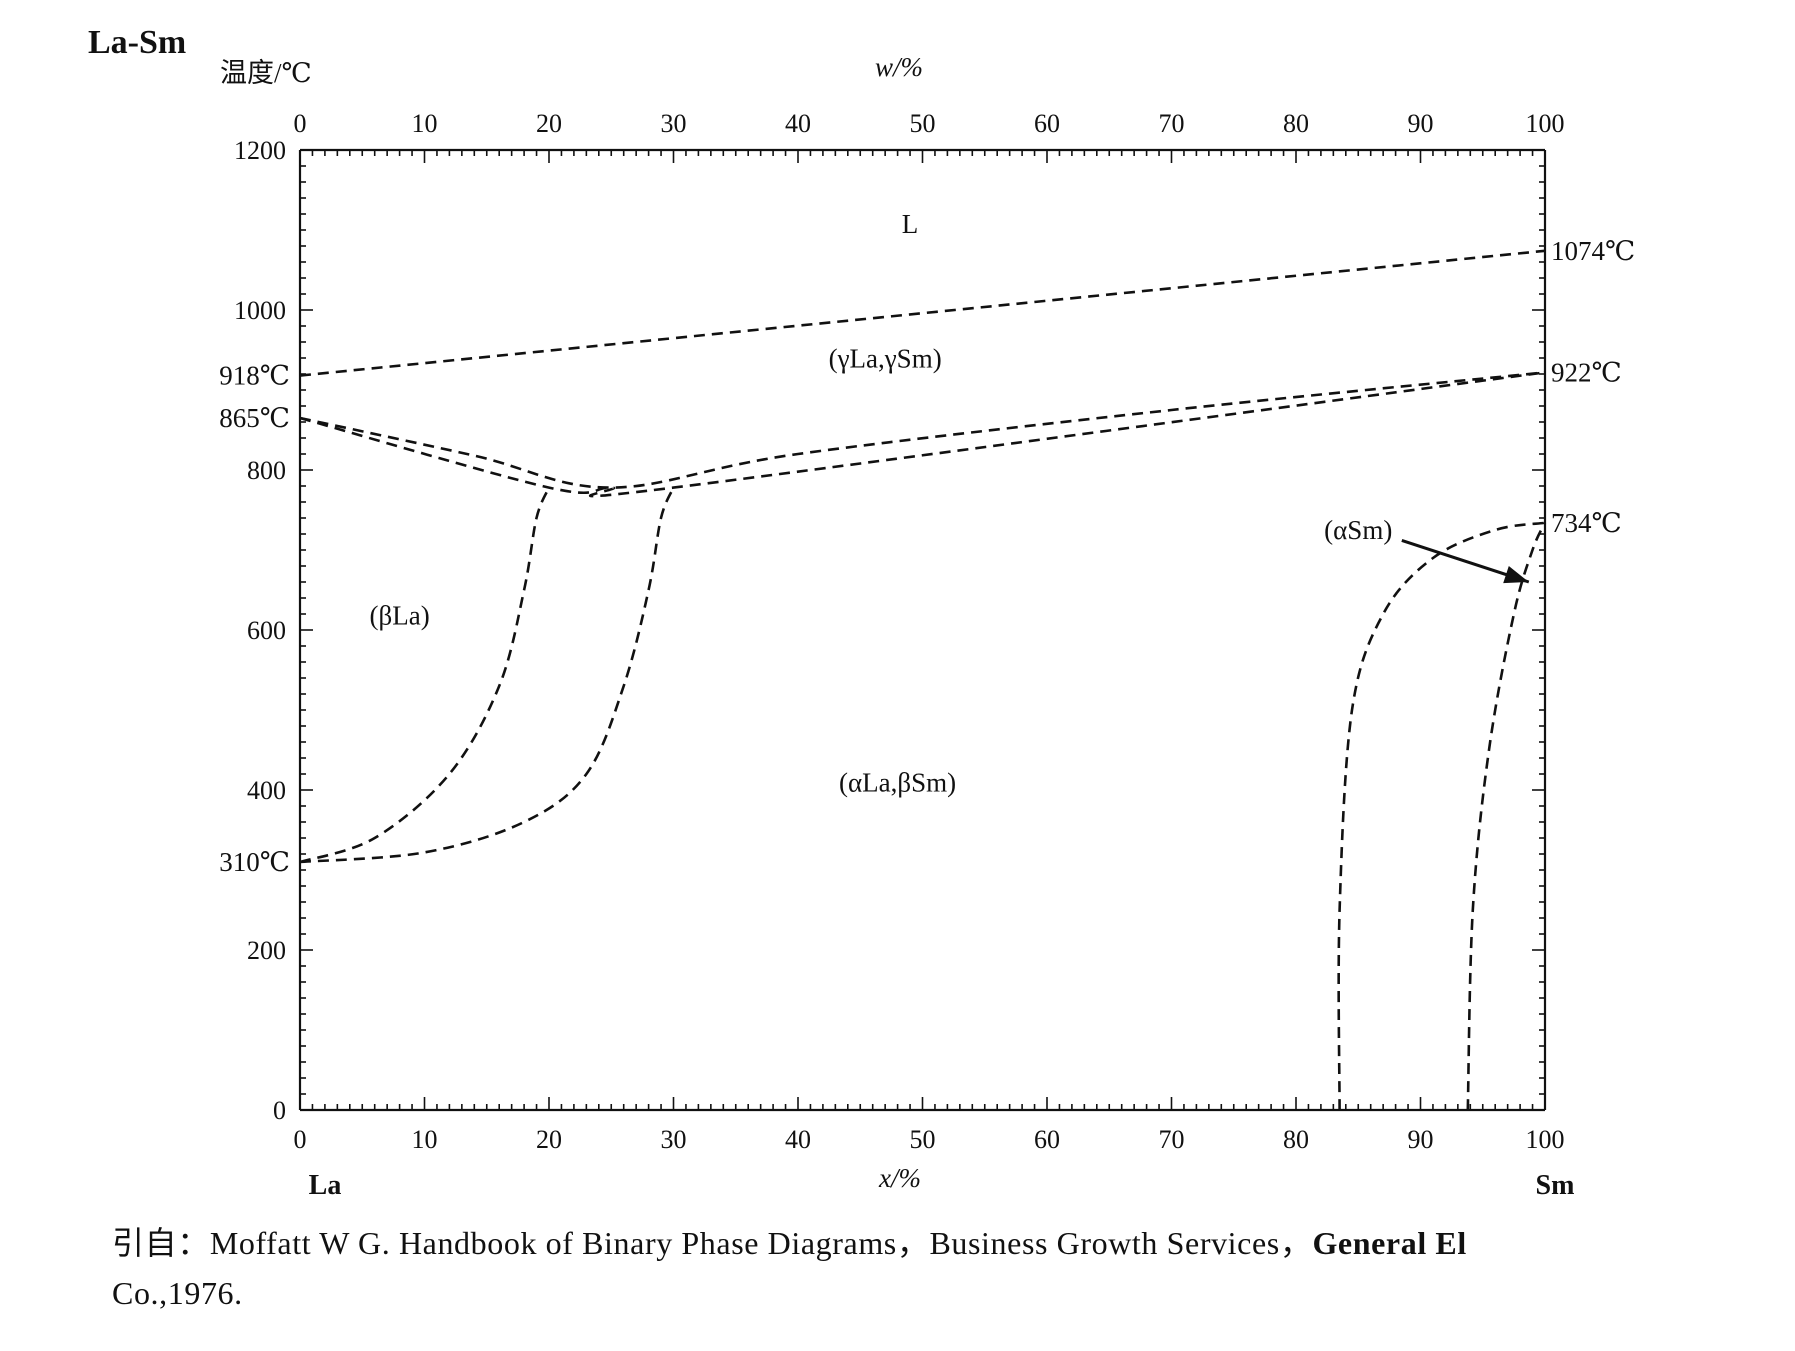 The image size is (1795, 1351). What do you see at coordinates (1047, 1139) in the screenshot?
I see `x-tick-label: 60` at bounding box center [1047, 1139].